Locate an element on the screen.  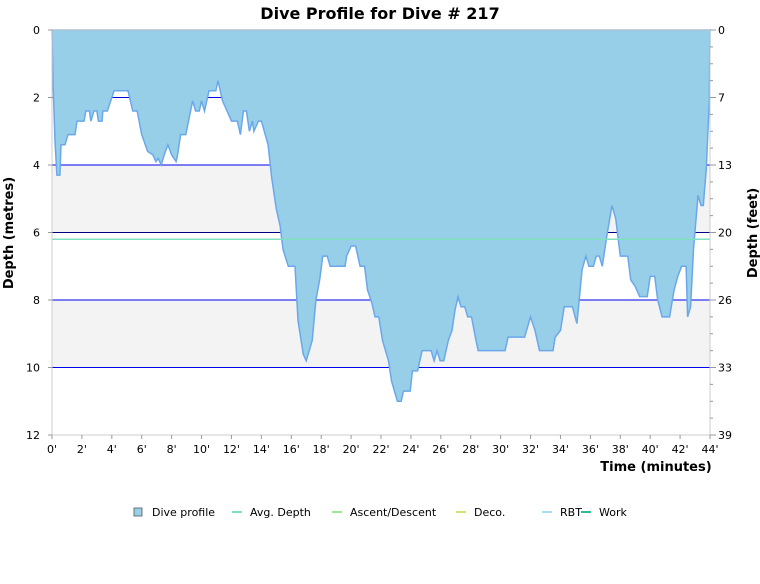
x-axis-label: Time (minutes) is located at coordinates (655, 467).